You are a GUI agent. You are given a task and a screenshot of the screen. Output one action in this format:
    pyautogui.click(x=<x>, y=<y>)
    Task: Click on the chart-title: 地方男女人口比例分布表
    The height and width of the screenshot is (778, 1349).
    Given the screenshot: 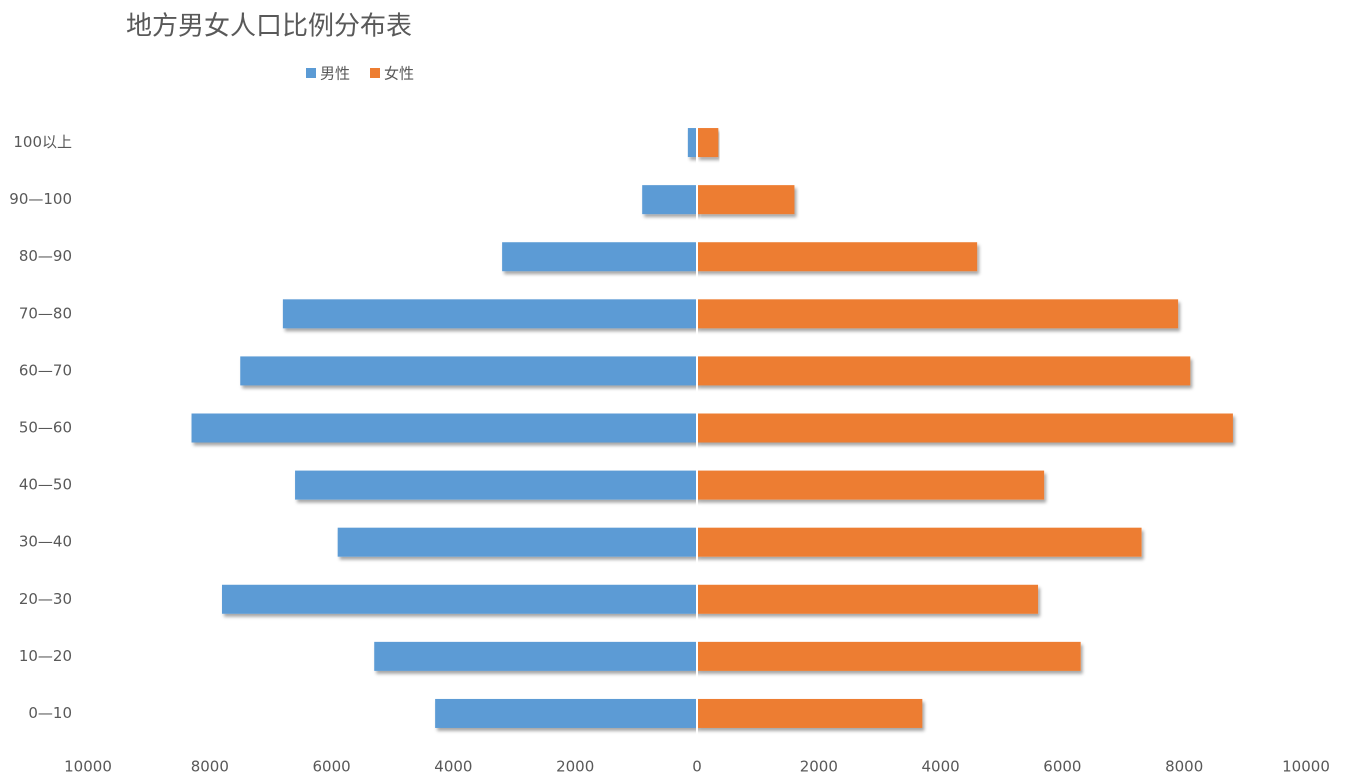 What is the action you would take?
    pyautogui.click(x=269, y=27)
    